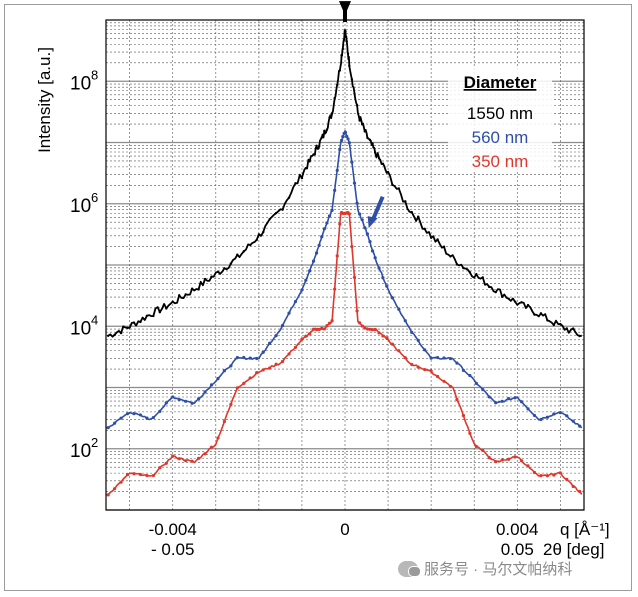  I want to click on x-tick-label-q: -0.004, so click(173, 529).